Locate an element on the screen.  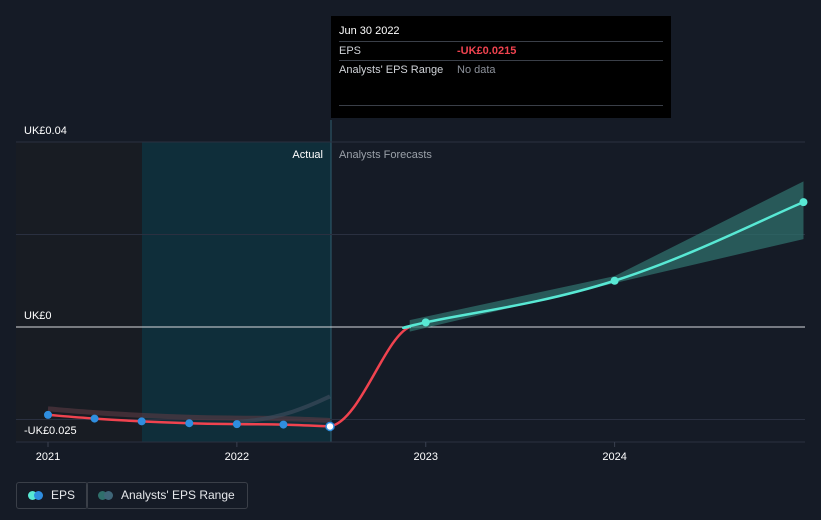
x-tick-label-1: 2022 is located at coordinates (237, 457).